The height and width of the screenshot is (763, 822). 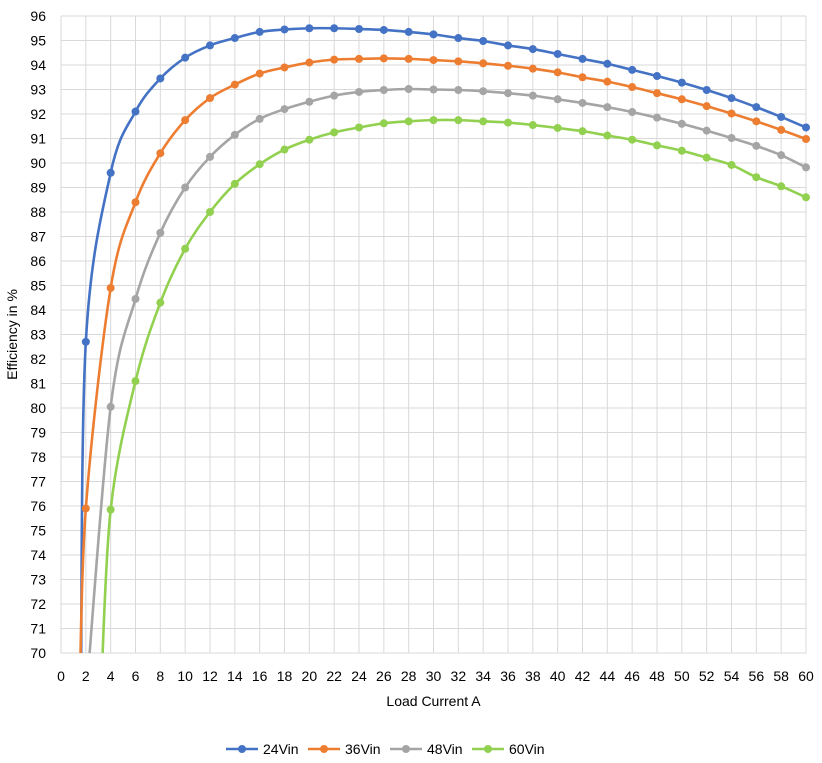 I want to click on x-tick-label: 44, so click(x=608, y=676).